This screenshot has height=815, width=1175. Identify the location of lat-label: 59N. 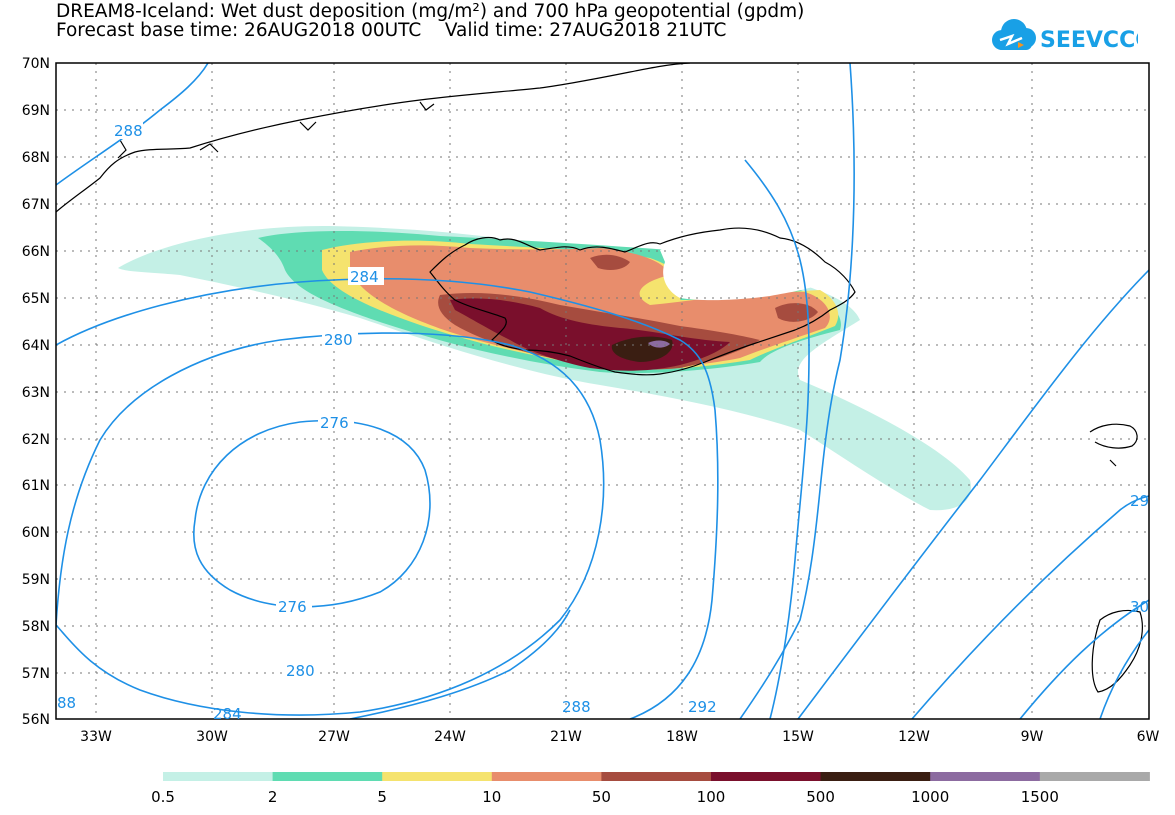
(36, 580).